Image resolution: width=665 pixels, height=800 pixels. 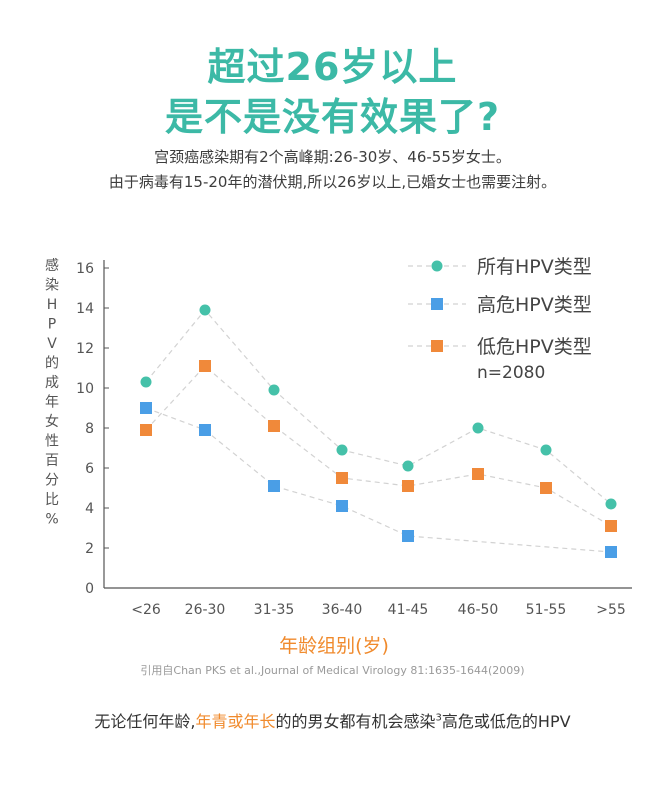 I want to click on x-tick-label: 36-40, so click(x=342, y=610).